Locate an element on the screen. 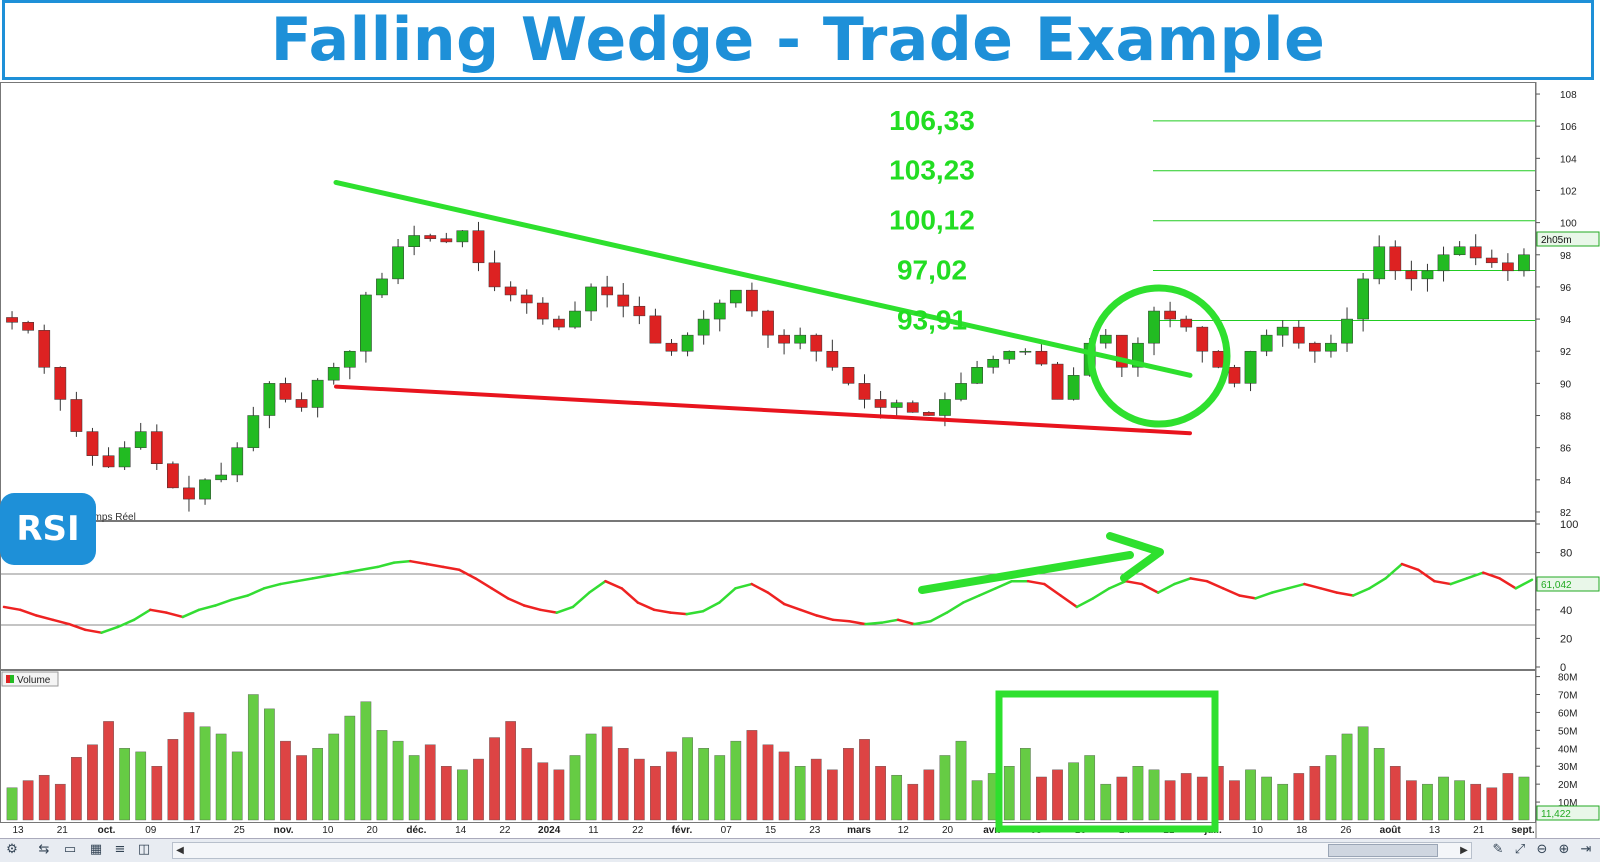 Image resolution: width=1600 pixels, height=862 pixels. scroll-right-icon: ▶ is located at coordinates (1464, 850).